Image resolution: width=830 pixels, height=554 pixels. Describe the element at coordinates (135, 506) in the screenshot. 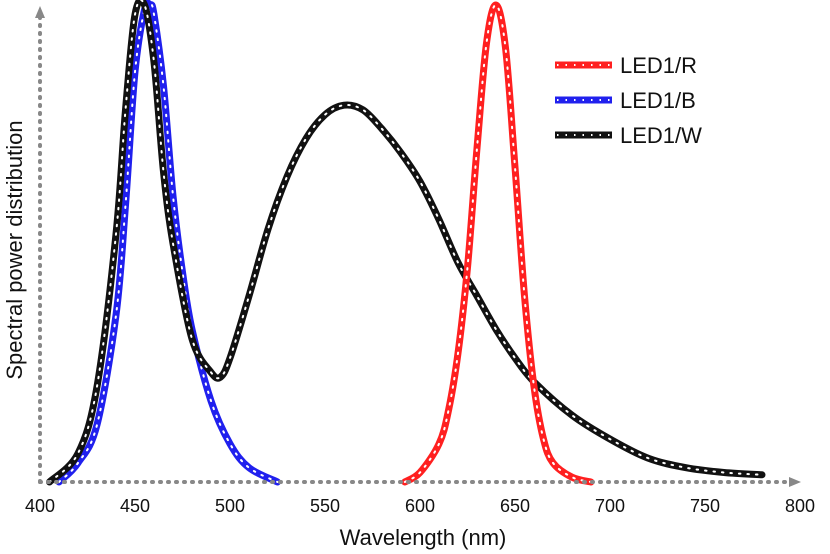

I see `x-tick-label: 450` at that location.